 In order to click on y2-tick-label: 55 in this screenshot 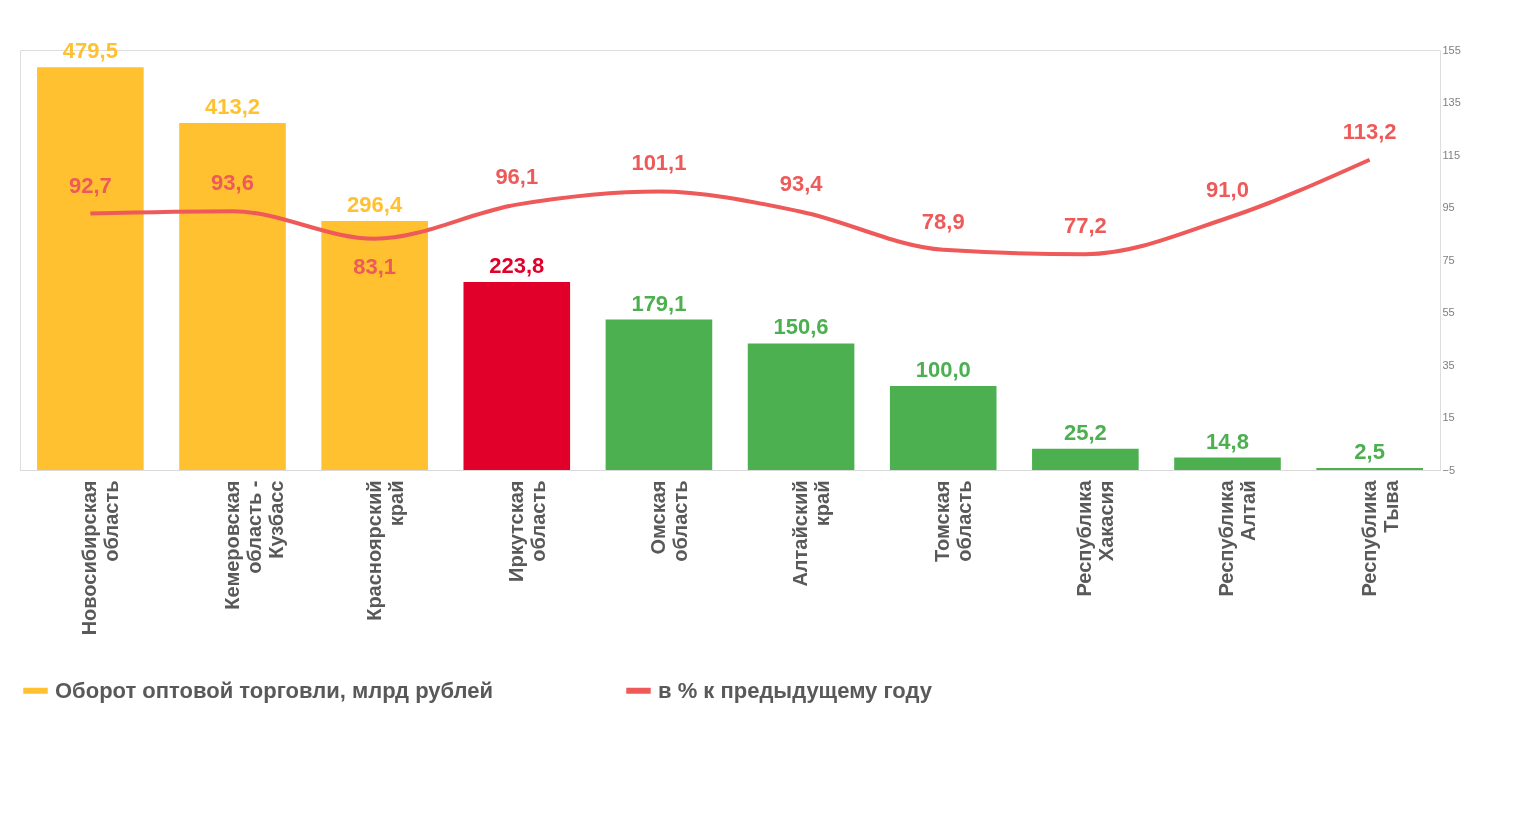, I will do `click(1448, 312)`.